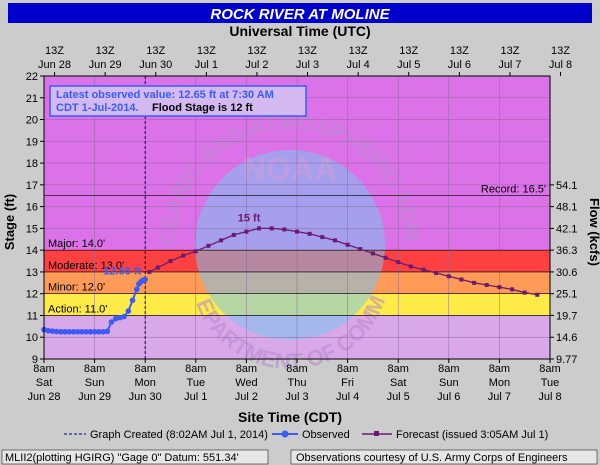 This screenshot has height=465, width=600. I want to click on y-tick-label: 17, so click(32, 186).